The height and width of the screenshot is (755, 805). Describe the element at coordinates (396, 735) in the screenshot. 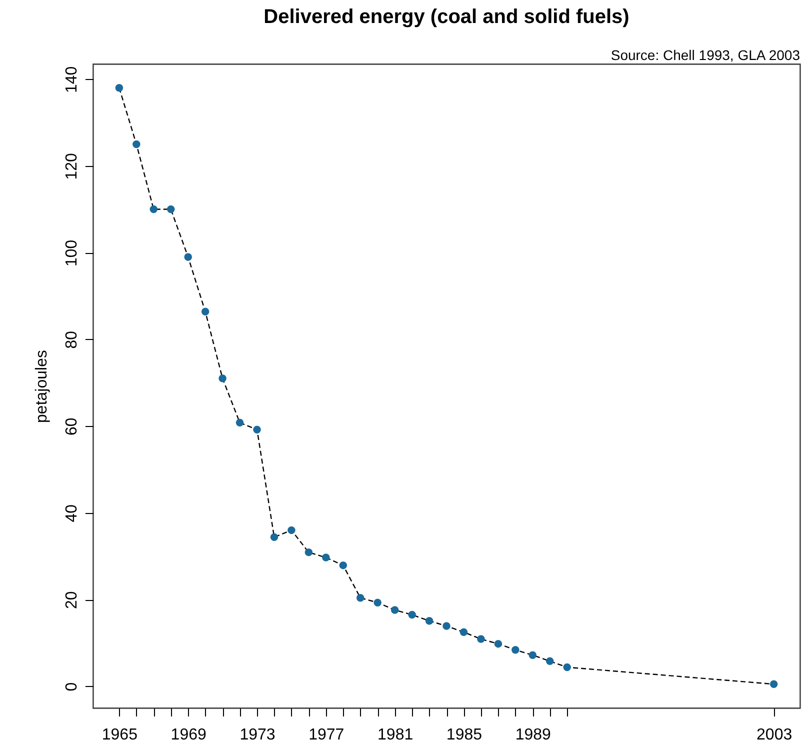

I see `x-tick-label: 1981` at that location.